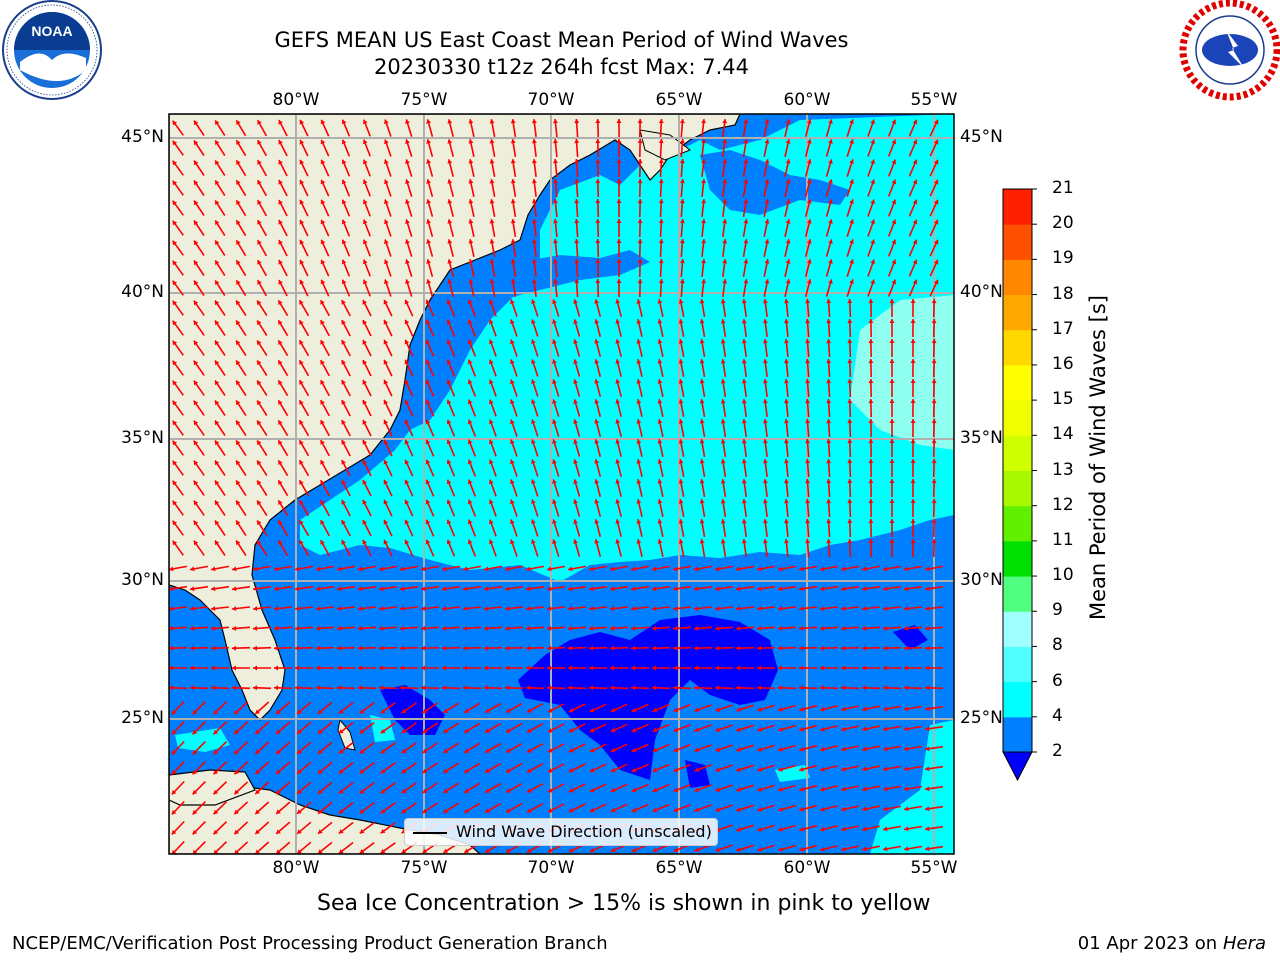 This screenshot has width=1280, height=960. I want to click on x-tick-top-65w: 65°W, so click(679, 100).